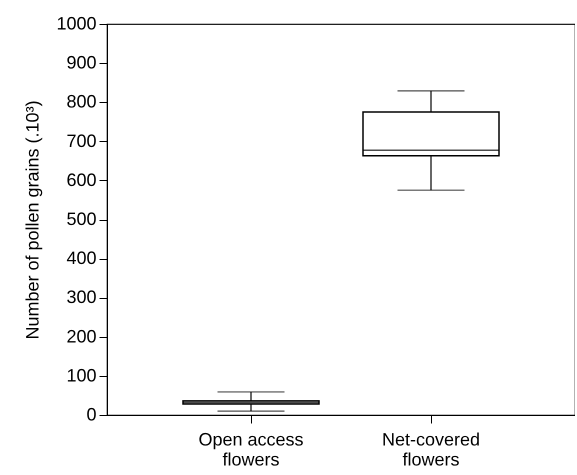 This screenshot has width=577, height=475. I want to click on y-tick-label: 600, so click(81, 180).